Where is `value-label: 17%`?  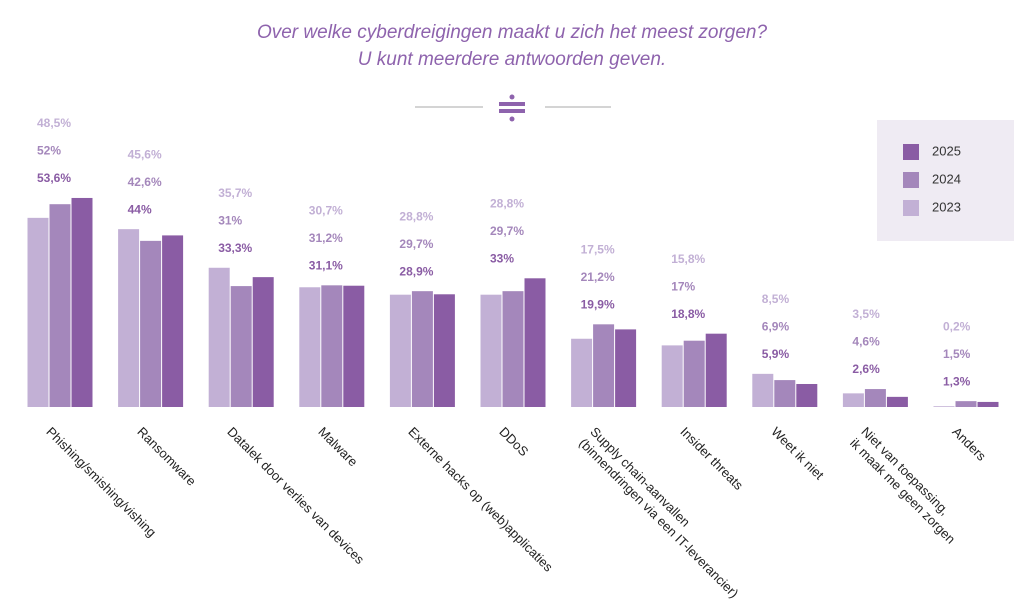 value-label: 17% is located at coordinates (683, 286).